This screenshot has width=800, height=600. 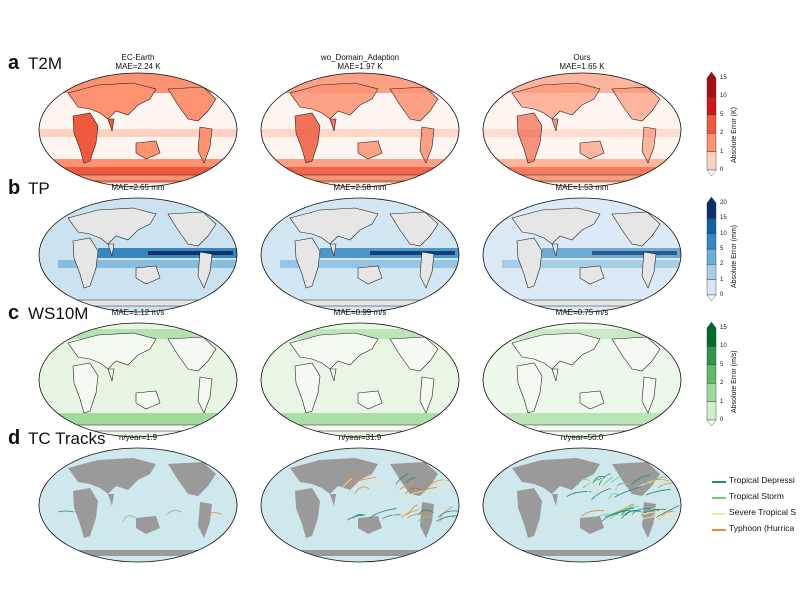 I want to click on colorbar-max-arrow, so click(x=711, y=200).